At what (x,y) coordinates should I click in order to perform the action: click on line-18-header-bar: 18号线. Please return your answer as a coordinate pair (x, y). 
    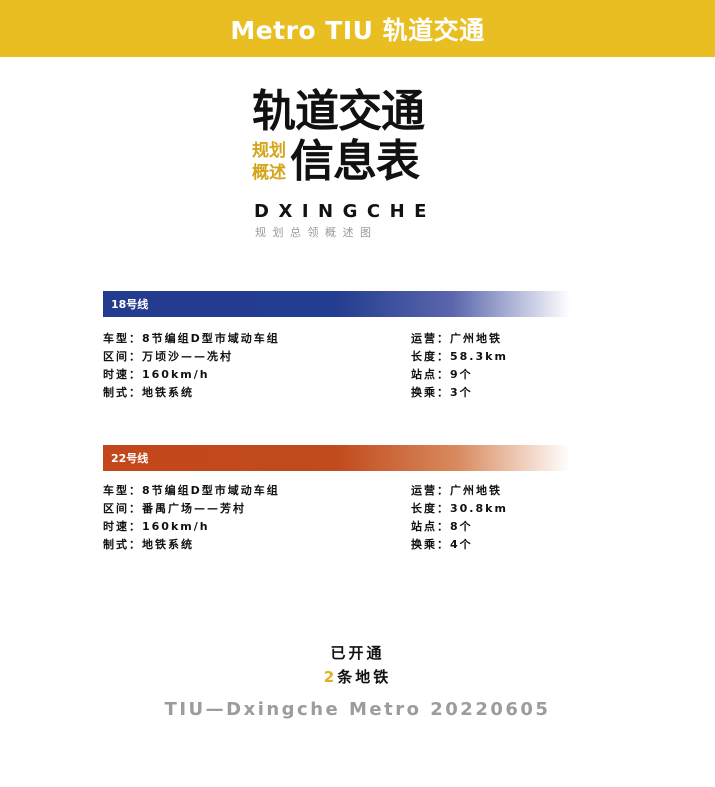
    Looking at the image, I should click on (336, 304).